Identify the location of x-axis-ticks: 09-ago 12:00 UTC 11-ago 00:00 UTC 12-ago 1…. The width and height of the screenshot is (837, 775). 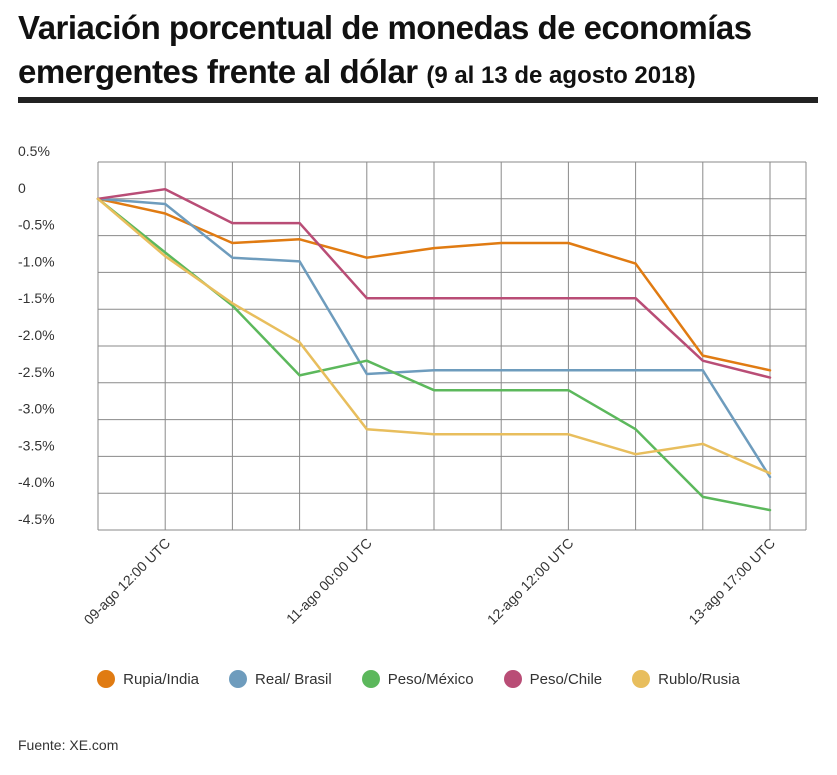
(430, 581).